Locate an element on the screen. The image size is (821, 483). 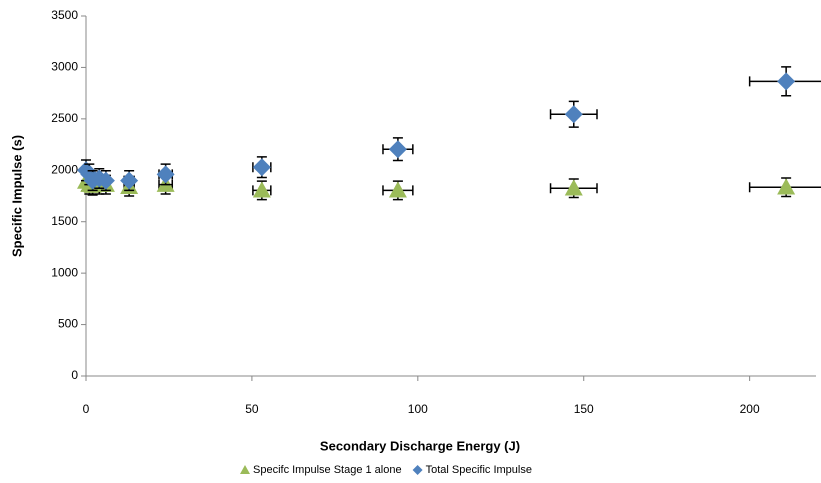
y-tick-label: 0 is located at coordinates (74, 375).